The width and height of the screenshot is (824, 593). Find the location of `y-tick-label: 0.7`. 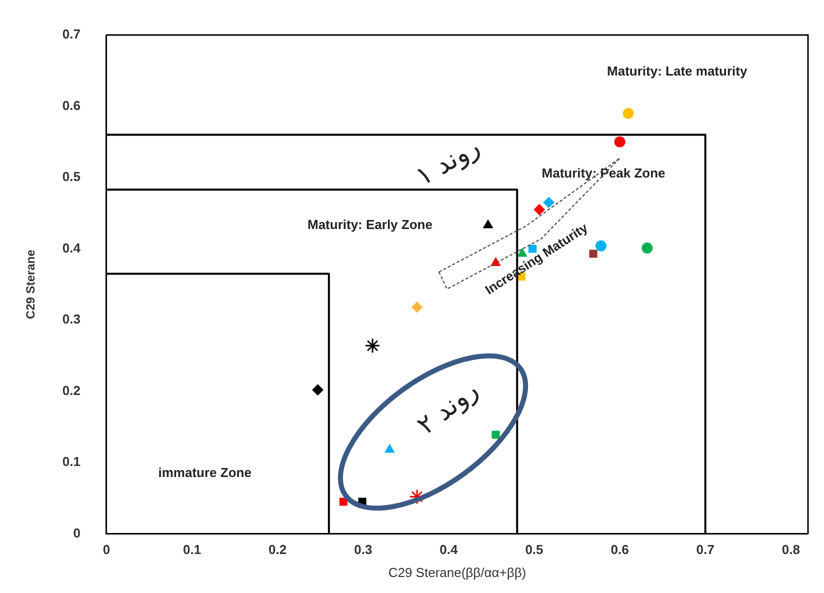

y-tick-label: 0.7 is located at coordinates (71, 34).